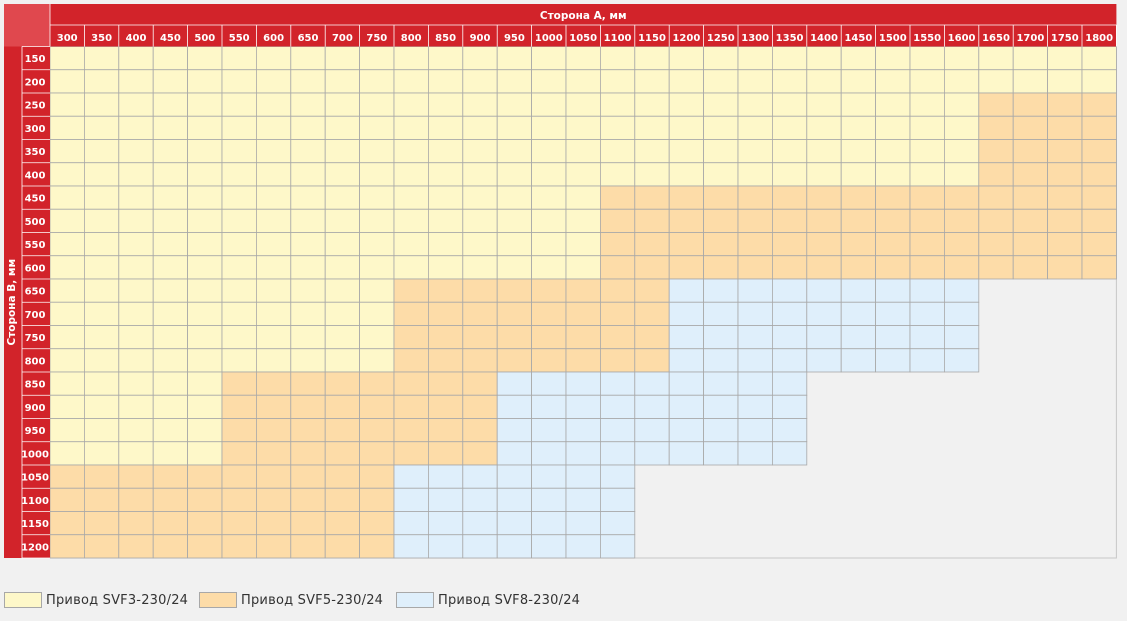 The width and height of the screenshot is (1127, 621). I want to click on row-label: 1050, so click(35, 478).